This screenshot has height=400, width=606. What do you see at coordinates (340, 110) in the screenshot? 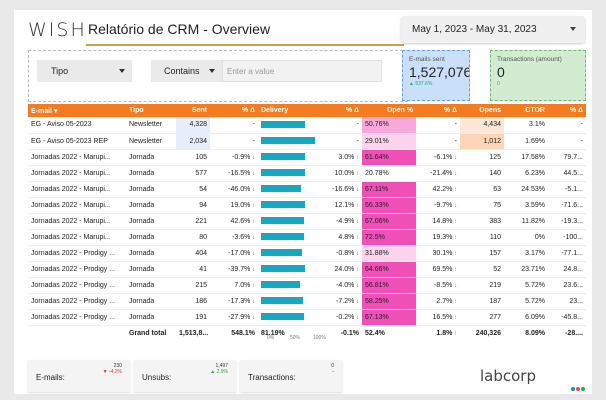
I see `col-delivery-delta-header: % Δ` at bounding box center [340, 110].